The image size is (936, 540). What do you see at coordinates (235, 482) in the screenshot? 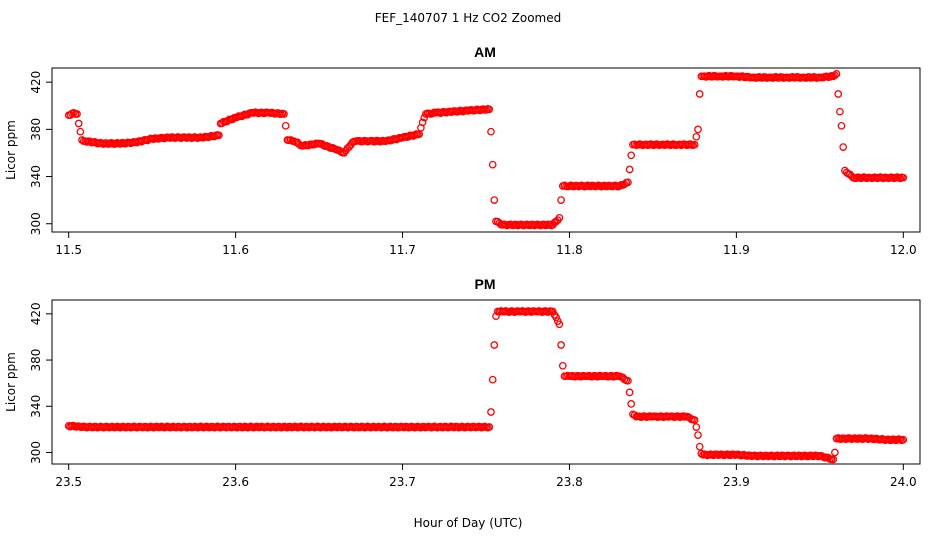
I see `pm-x-tick-label: 23.6` at bounding box center [235, 482].